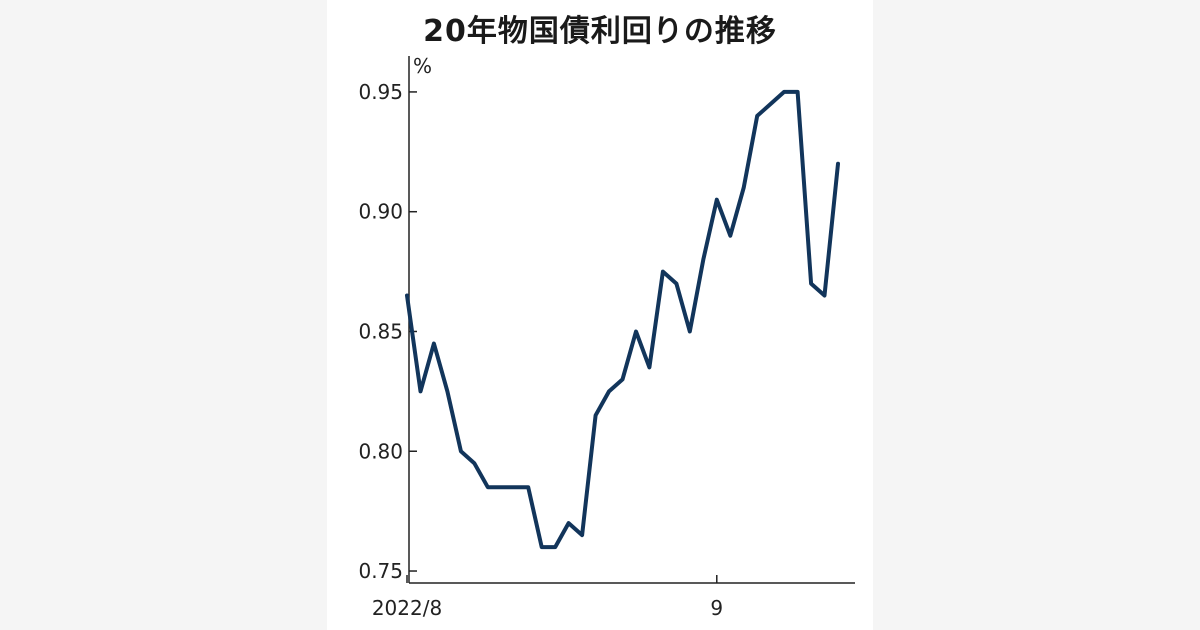 The height and width of the screenshot is (630, 1200). I want to click on y-tick-label: 0.80, so click(380, 451).